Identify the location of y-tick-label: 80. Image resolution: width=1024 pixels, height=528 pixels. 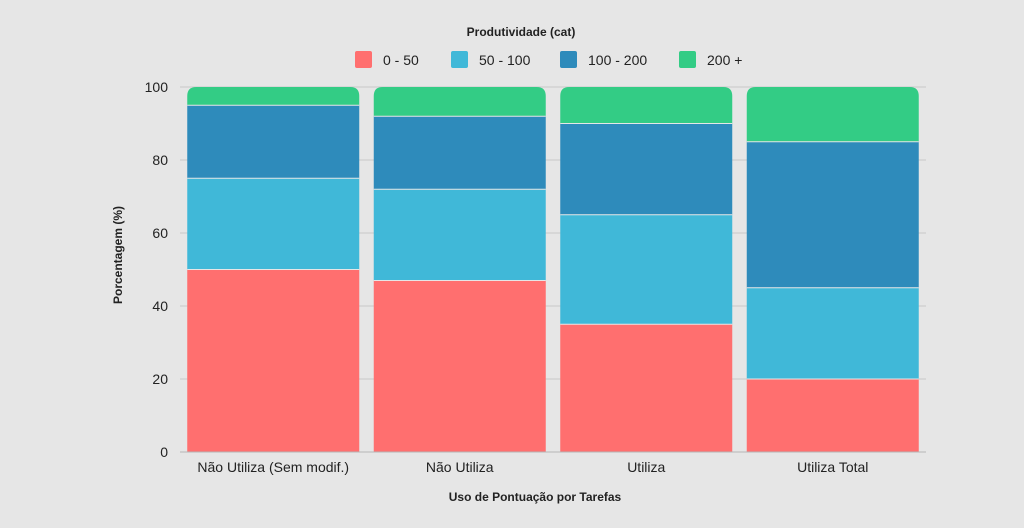
(160, 160).